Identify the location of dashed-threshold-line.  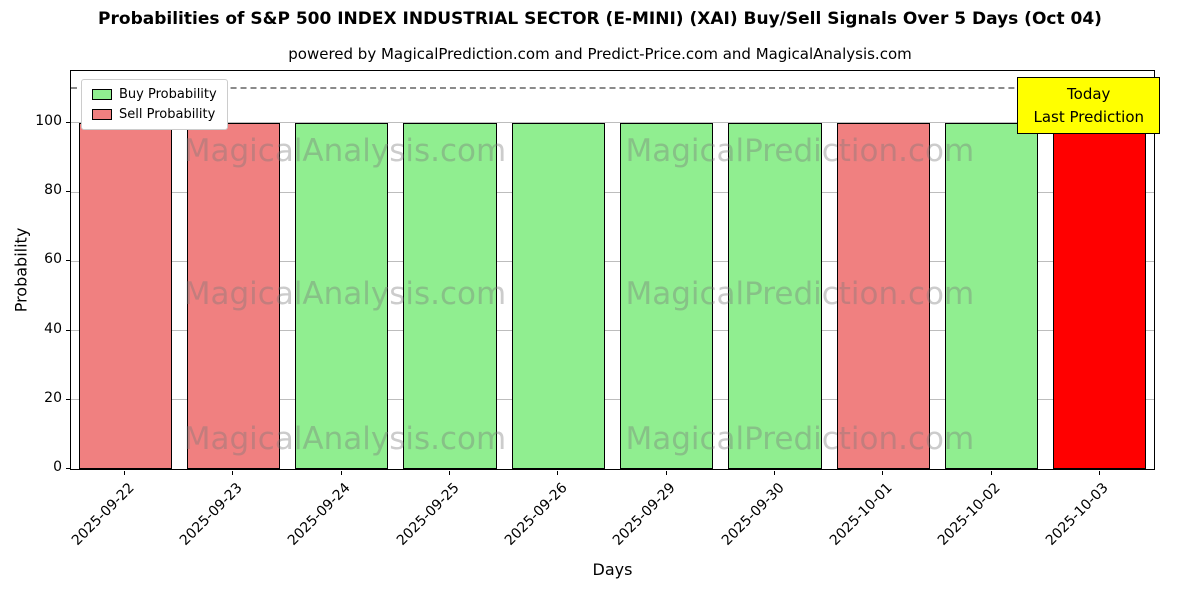
(612, 88).